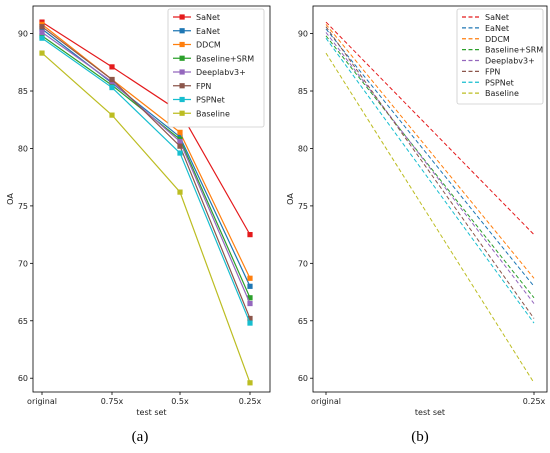 The height and width of the screenshot is (453, 550). What do you see at coordinates (250, 298) in the screenshot?
I see `data-point-baseline-srm` at bounding box center [250, 298].